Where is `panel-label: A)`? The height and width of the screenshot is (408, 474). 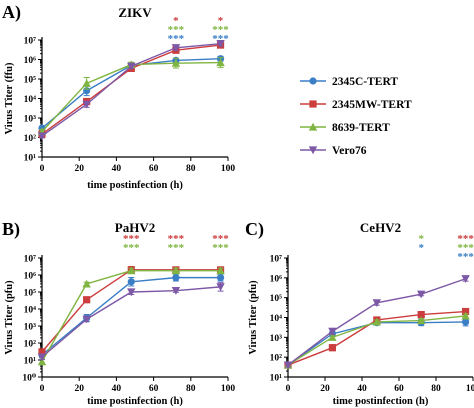
panel-label: A) is located at coordinates (11, 12).